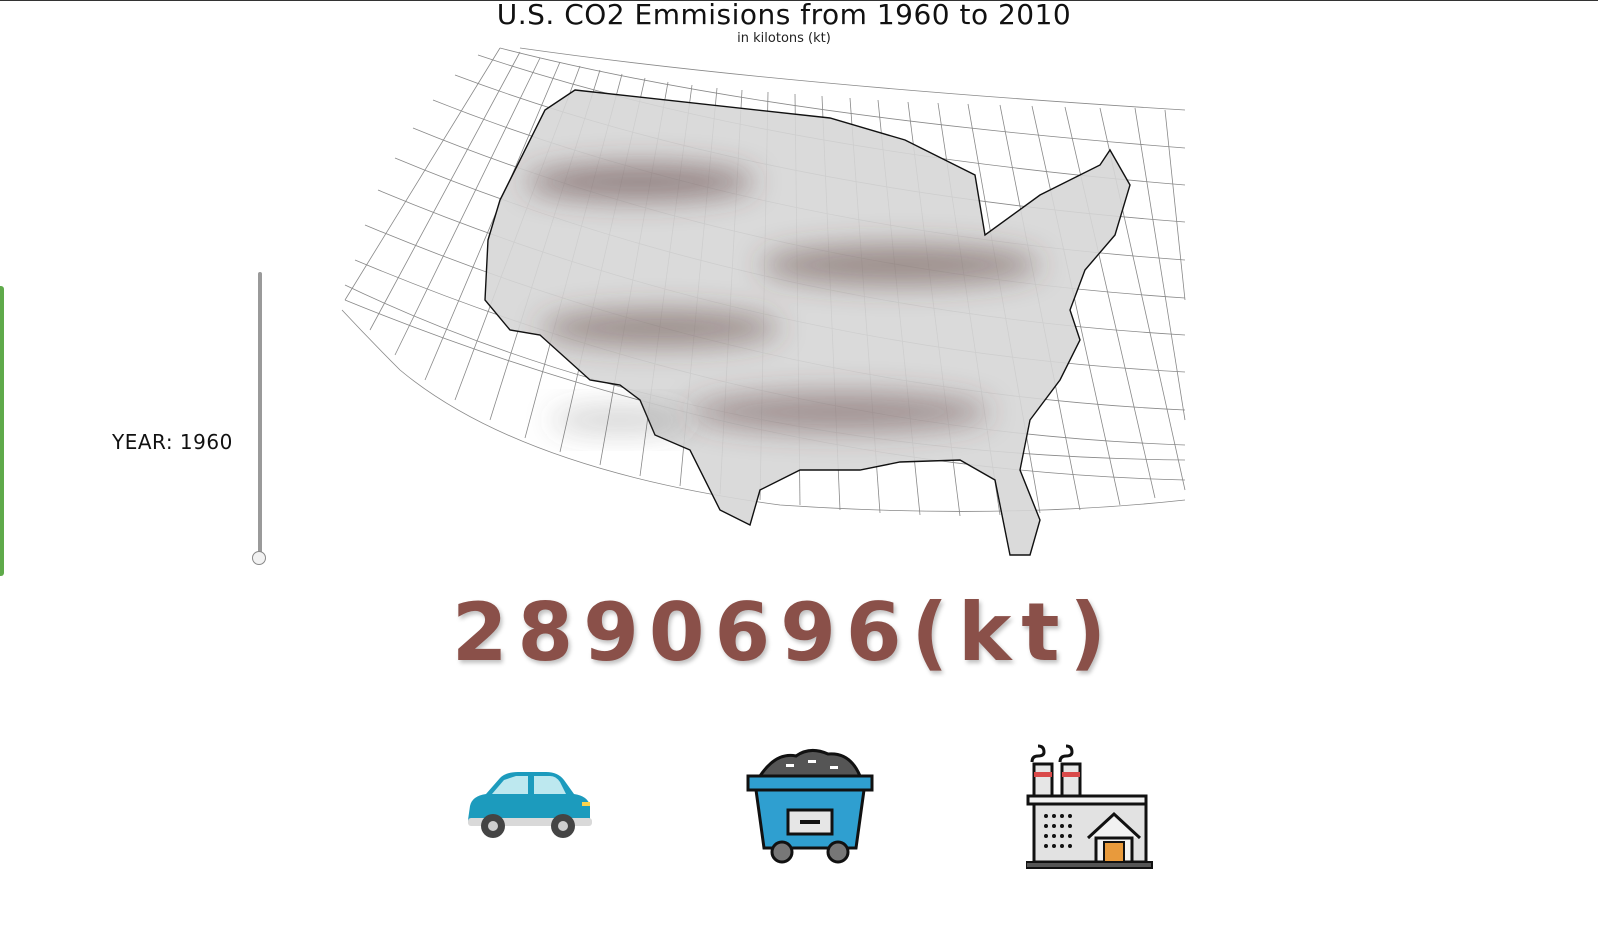 This screenshot has height=942, width=1598. I want to click on year-label: YEAR: 1960, so click(172, 442).